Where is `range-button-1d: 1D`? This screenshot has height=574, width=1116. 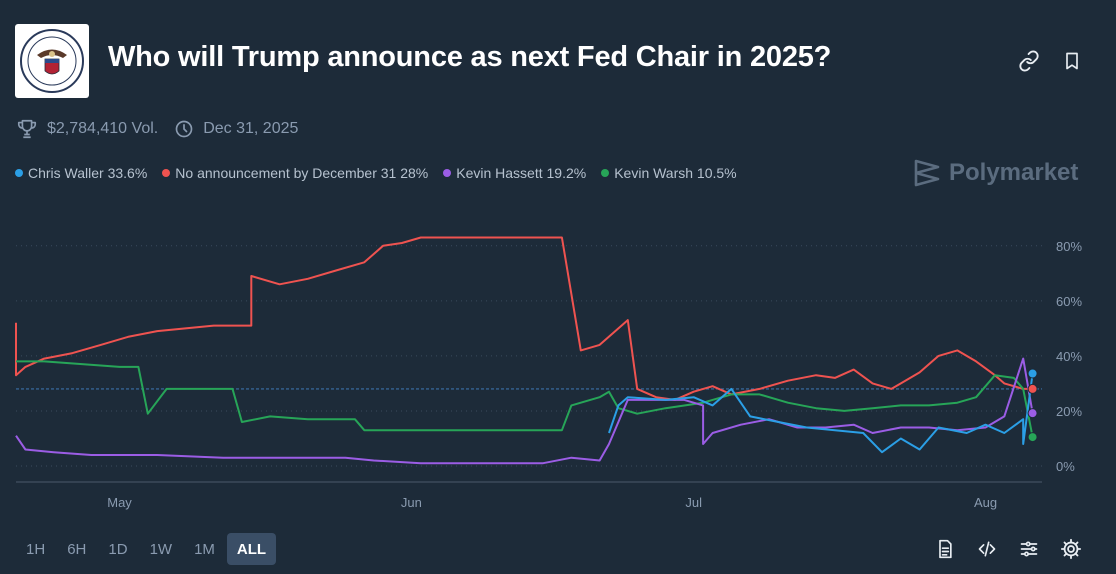 range-button-1d: 1D is located at coordinates (118, 549).